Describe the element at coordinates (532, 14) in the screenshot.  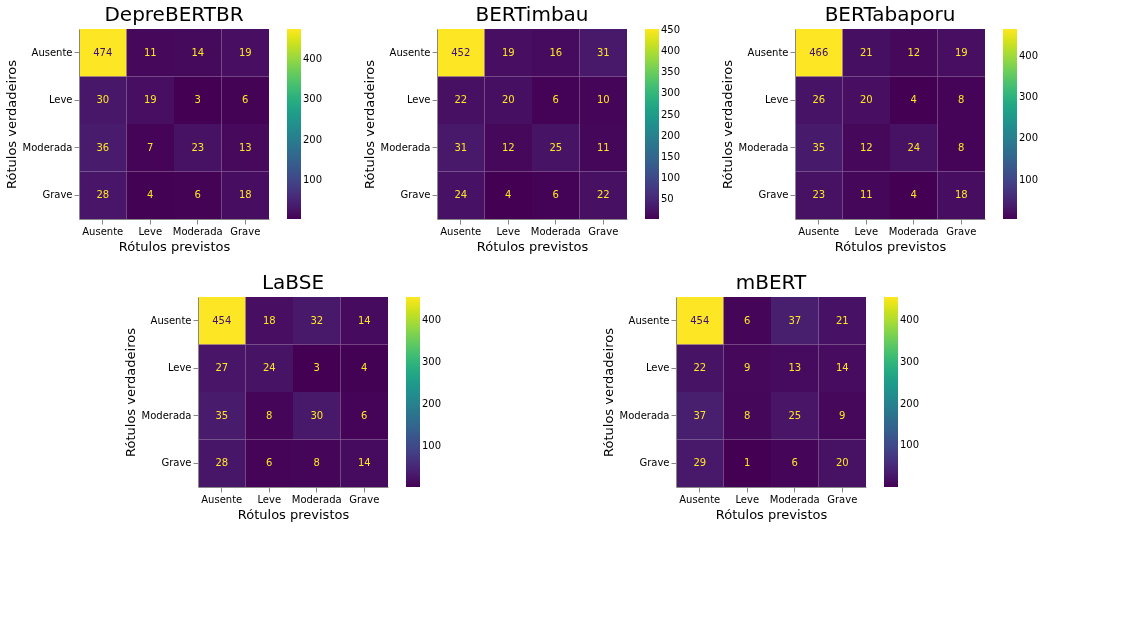
I see `chart-title: BERTimbau` at that location.